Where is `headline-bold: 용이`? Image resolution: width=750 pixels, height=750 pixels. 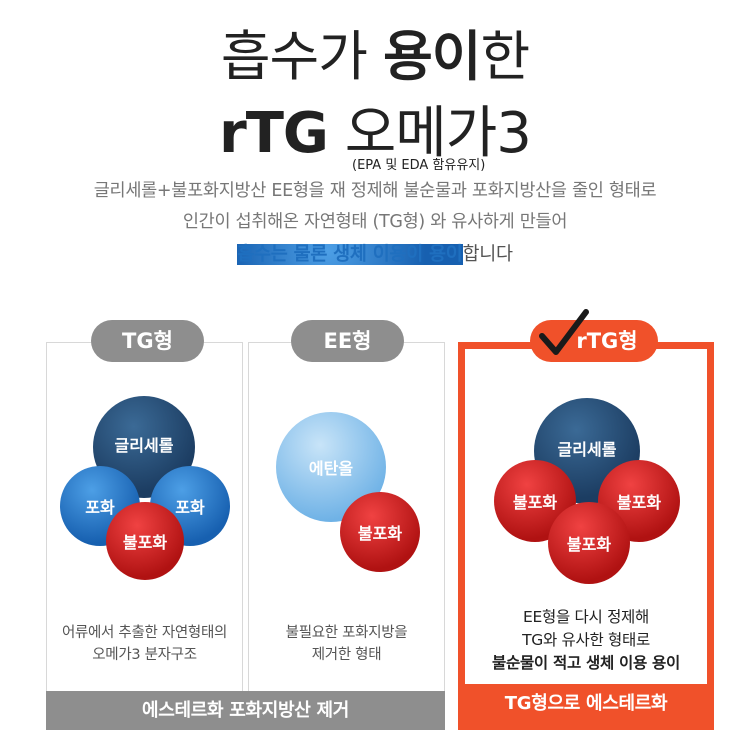 headline-bold: 용이 is located at coordinates (432, 56).